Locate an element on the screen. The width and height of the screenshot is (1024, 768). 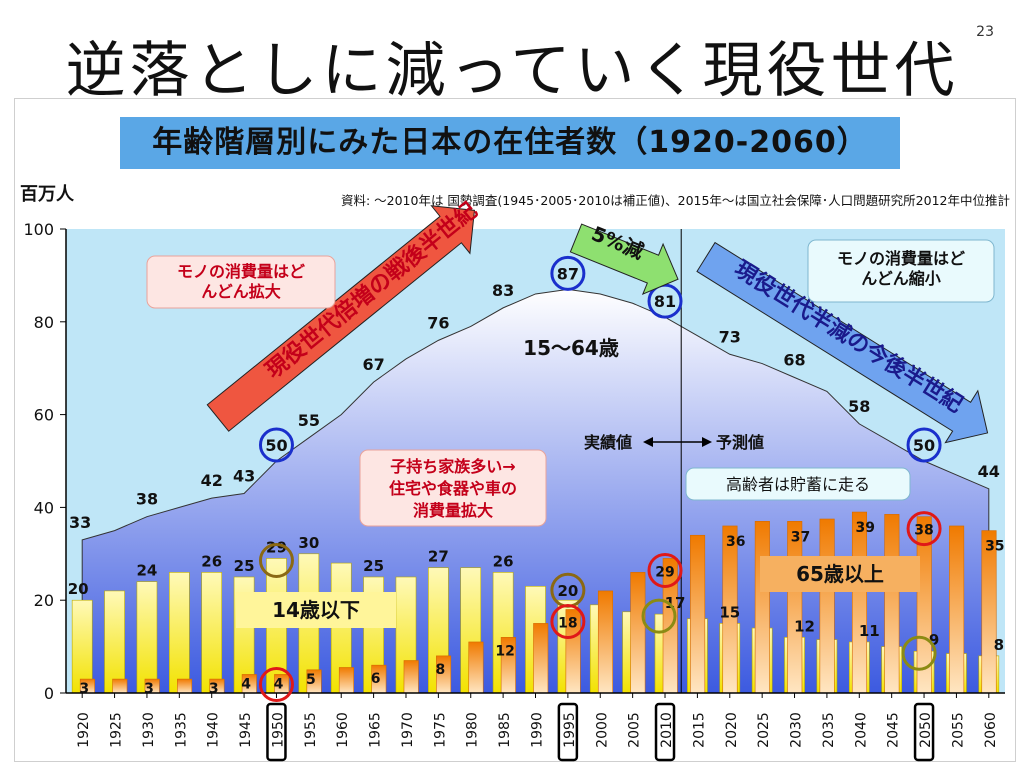
y-tick-label: 20 is located at coordinates (44, 600).